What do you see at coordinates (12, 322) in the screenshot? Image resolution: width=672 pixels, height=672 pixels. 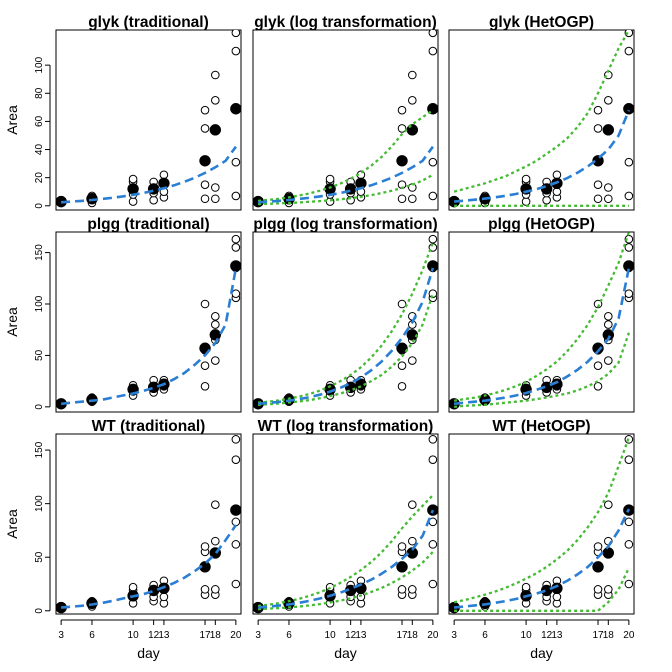 I see `y-axis-label: Area` at bounding box center [12, 322].